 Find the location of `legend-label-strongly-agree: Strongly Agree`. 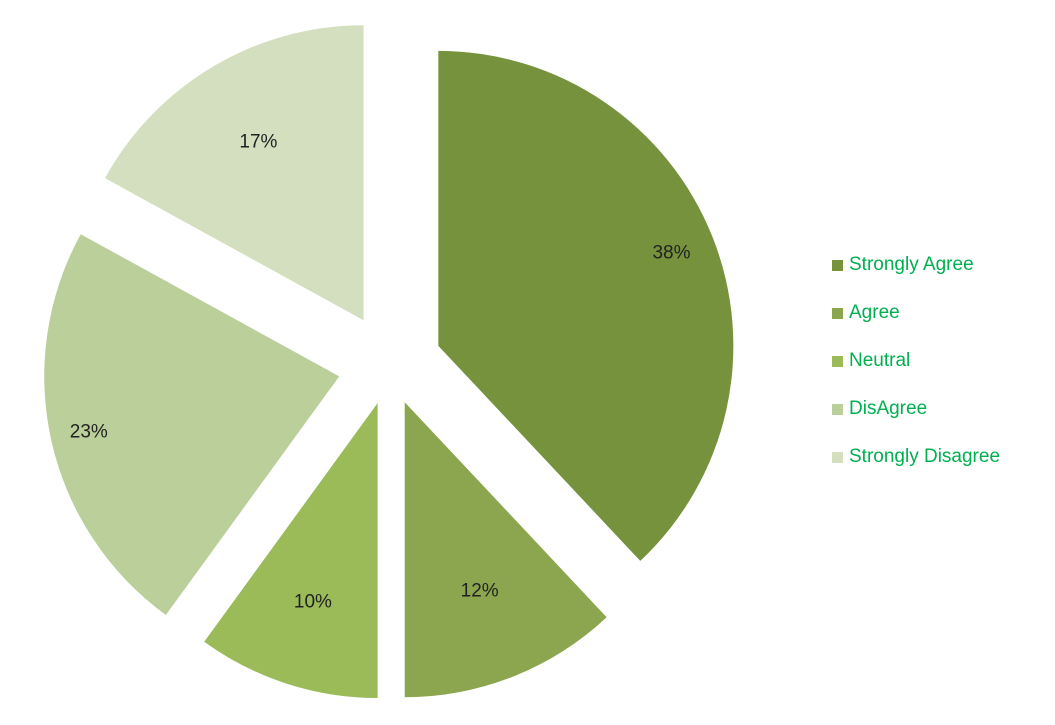

legend-label-strongly-agree: Strongly Agree is located at coordinates (911, 264).